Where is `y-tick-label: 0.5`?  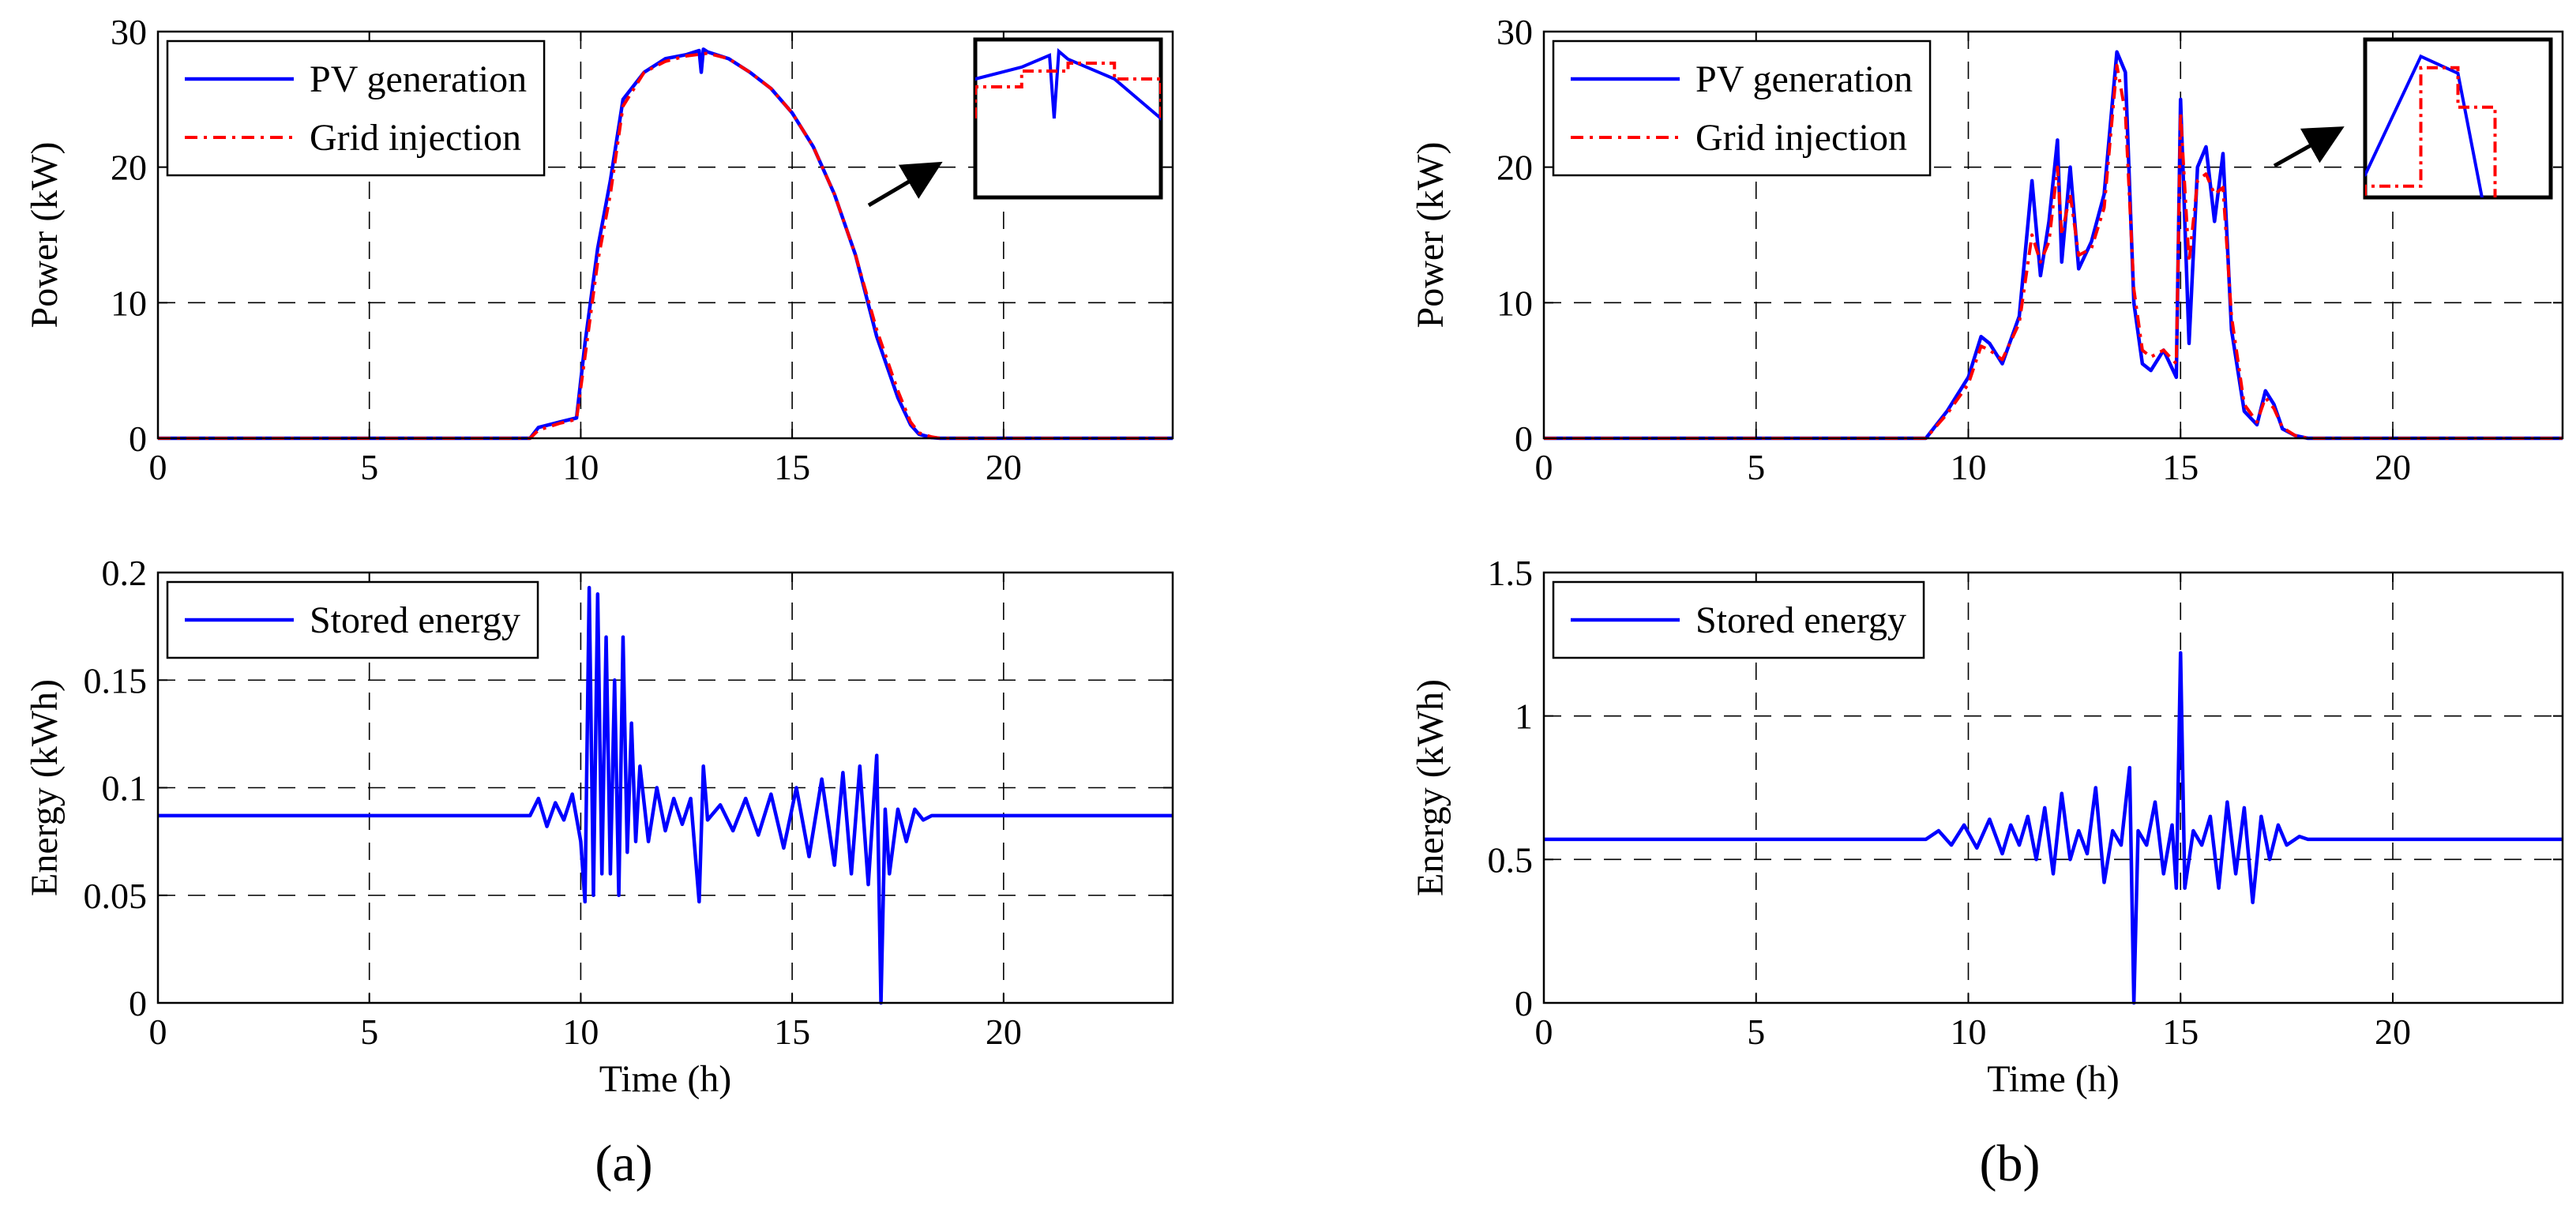
y-tick-label: 0.5 is located at coordinates (1511, 860).